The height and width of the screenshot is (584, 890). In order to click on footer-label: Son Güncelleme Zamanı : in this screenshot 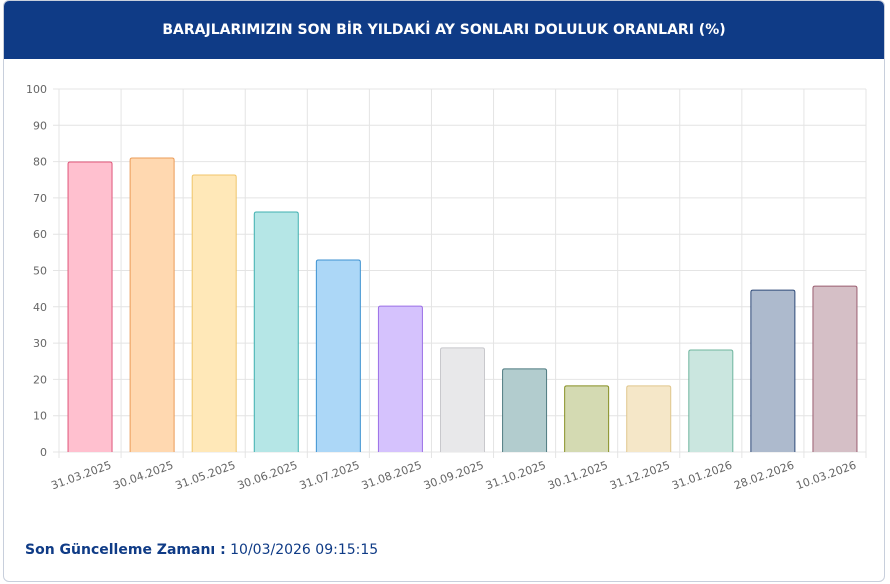, I will do `click(125, 550)`.